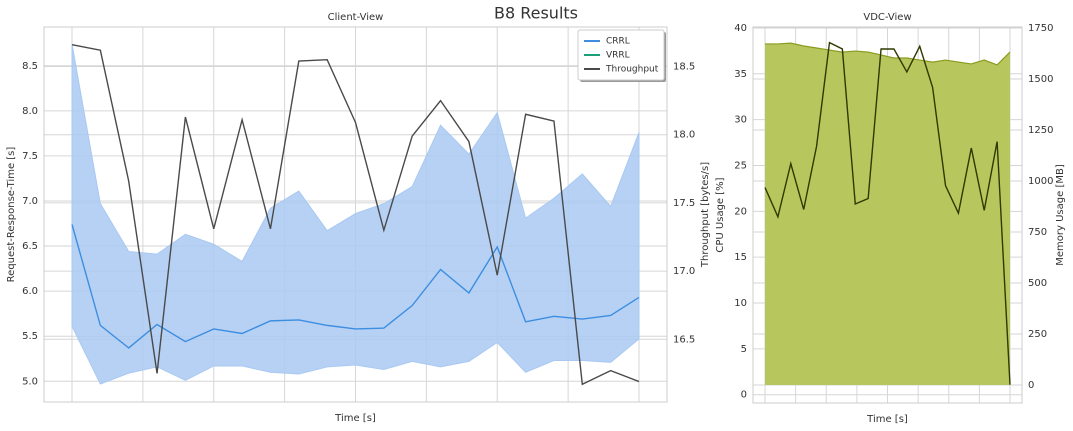  Describe the element at coordinates (684, 135) in the screenshot. I see `y2-tick-label: 18.0` at that location.